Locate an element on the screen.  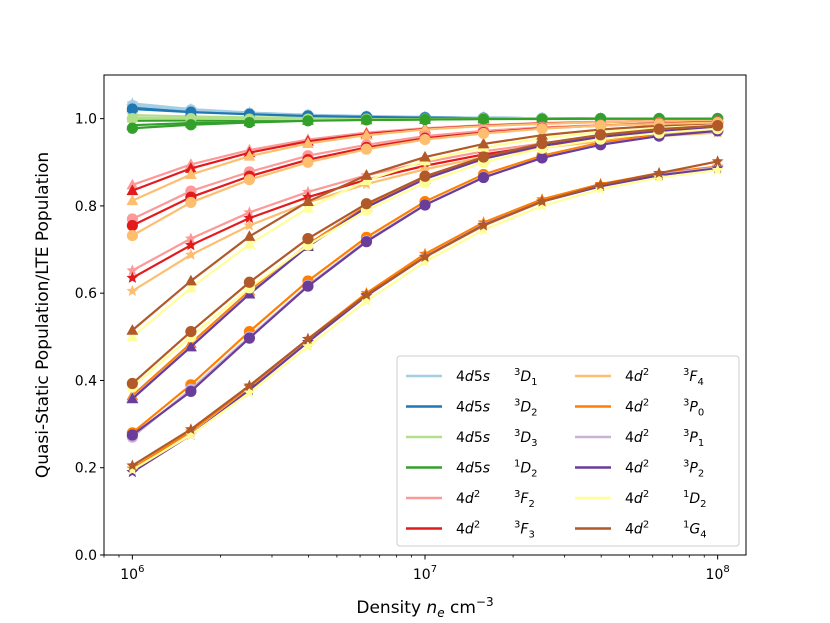
y-axis: 0.0 0.2 0.4 0.6 0.8 1.0 is located at coordinates (89, 338).